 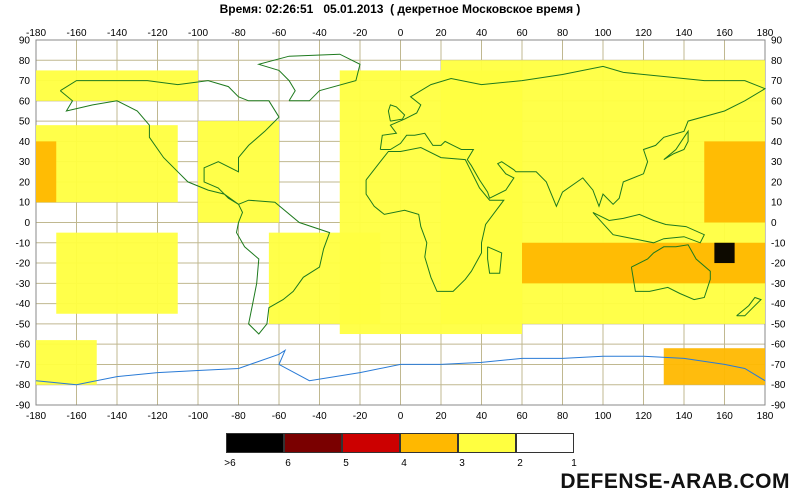 What do you see at coordinates (36, 416) in the screenshot?
I see `lon-tick-label-bottom: -180` at bounding box center [36, 416].